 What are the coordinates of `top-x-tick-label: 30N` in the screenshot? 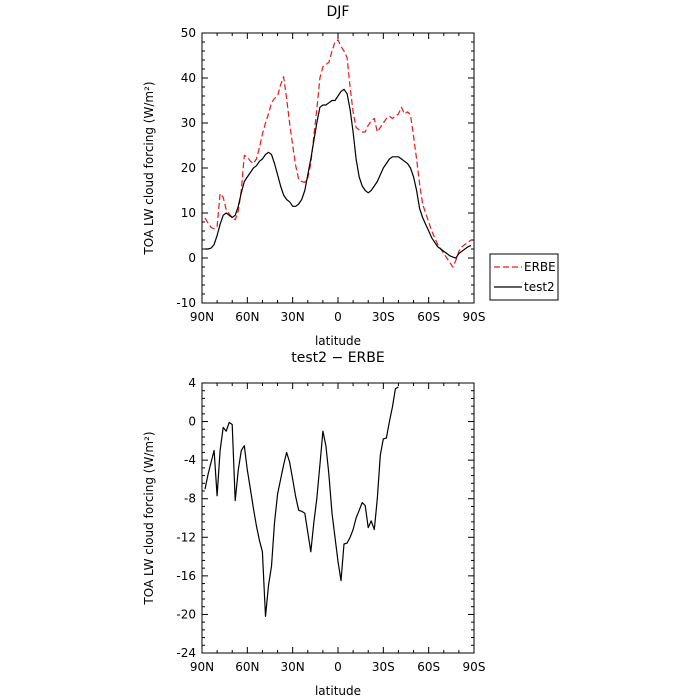 It's located at (293, 317).